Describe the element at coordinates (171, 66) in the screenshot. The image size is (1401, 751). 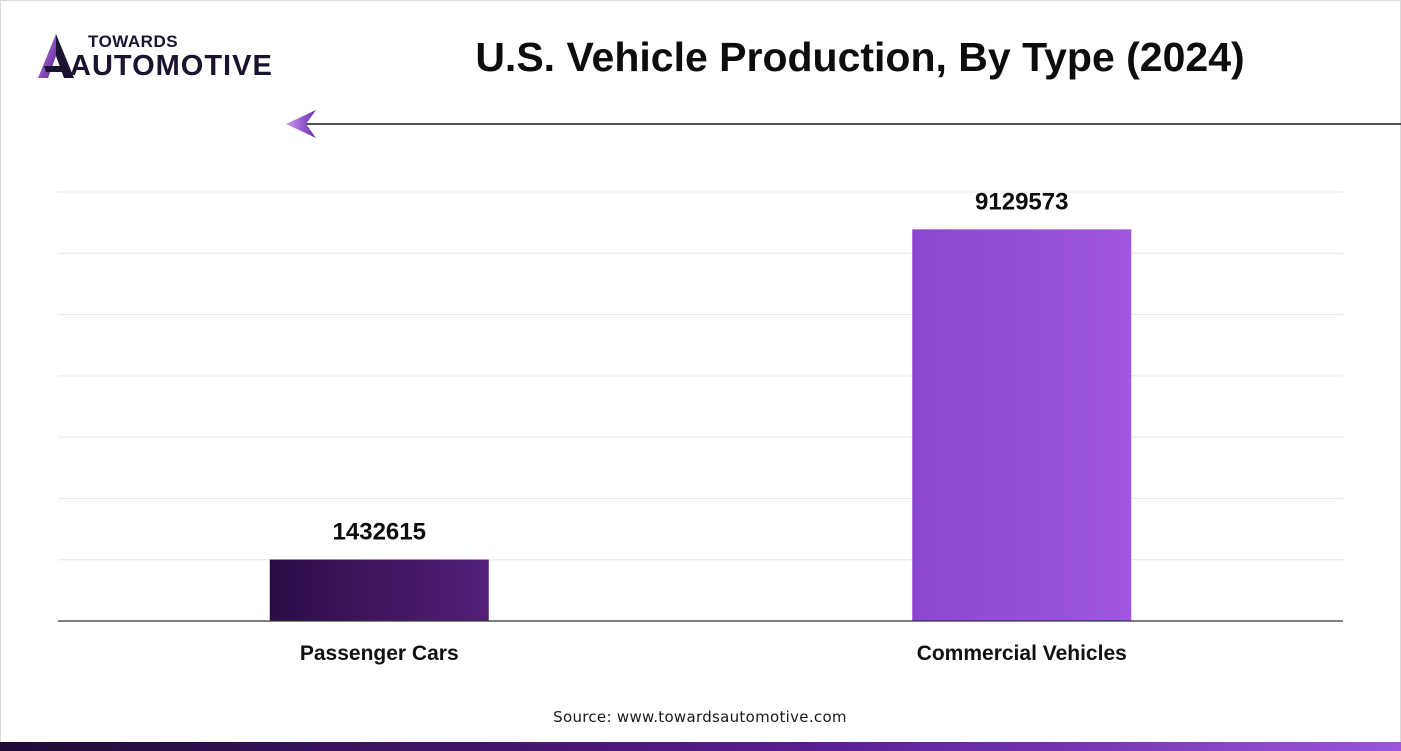
I see `brand-line-2: AUTOMOTIVE` at that location.